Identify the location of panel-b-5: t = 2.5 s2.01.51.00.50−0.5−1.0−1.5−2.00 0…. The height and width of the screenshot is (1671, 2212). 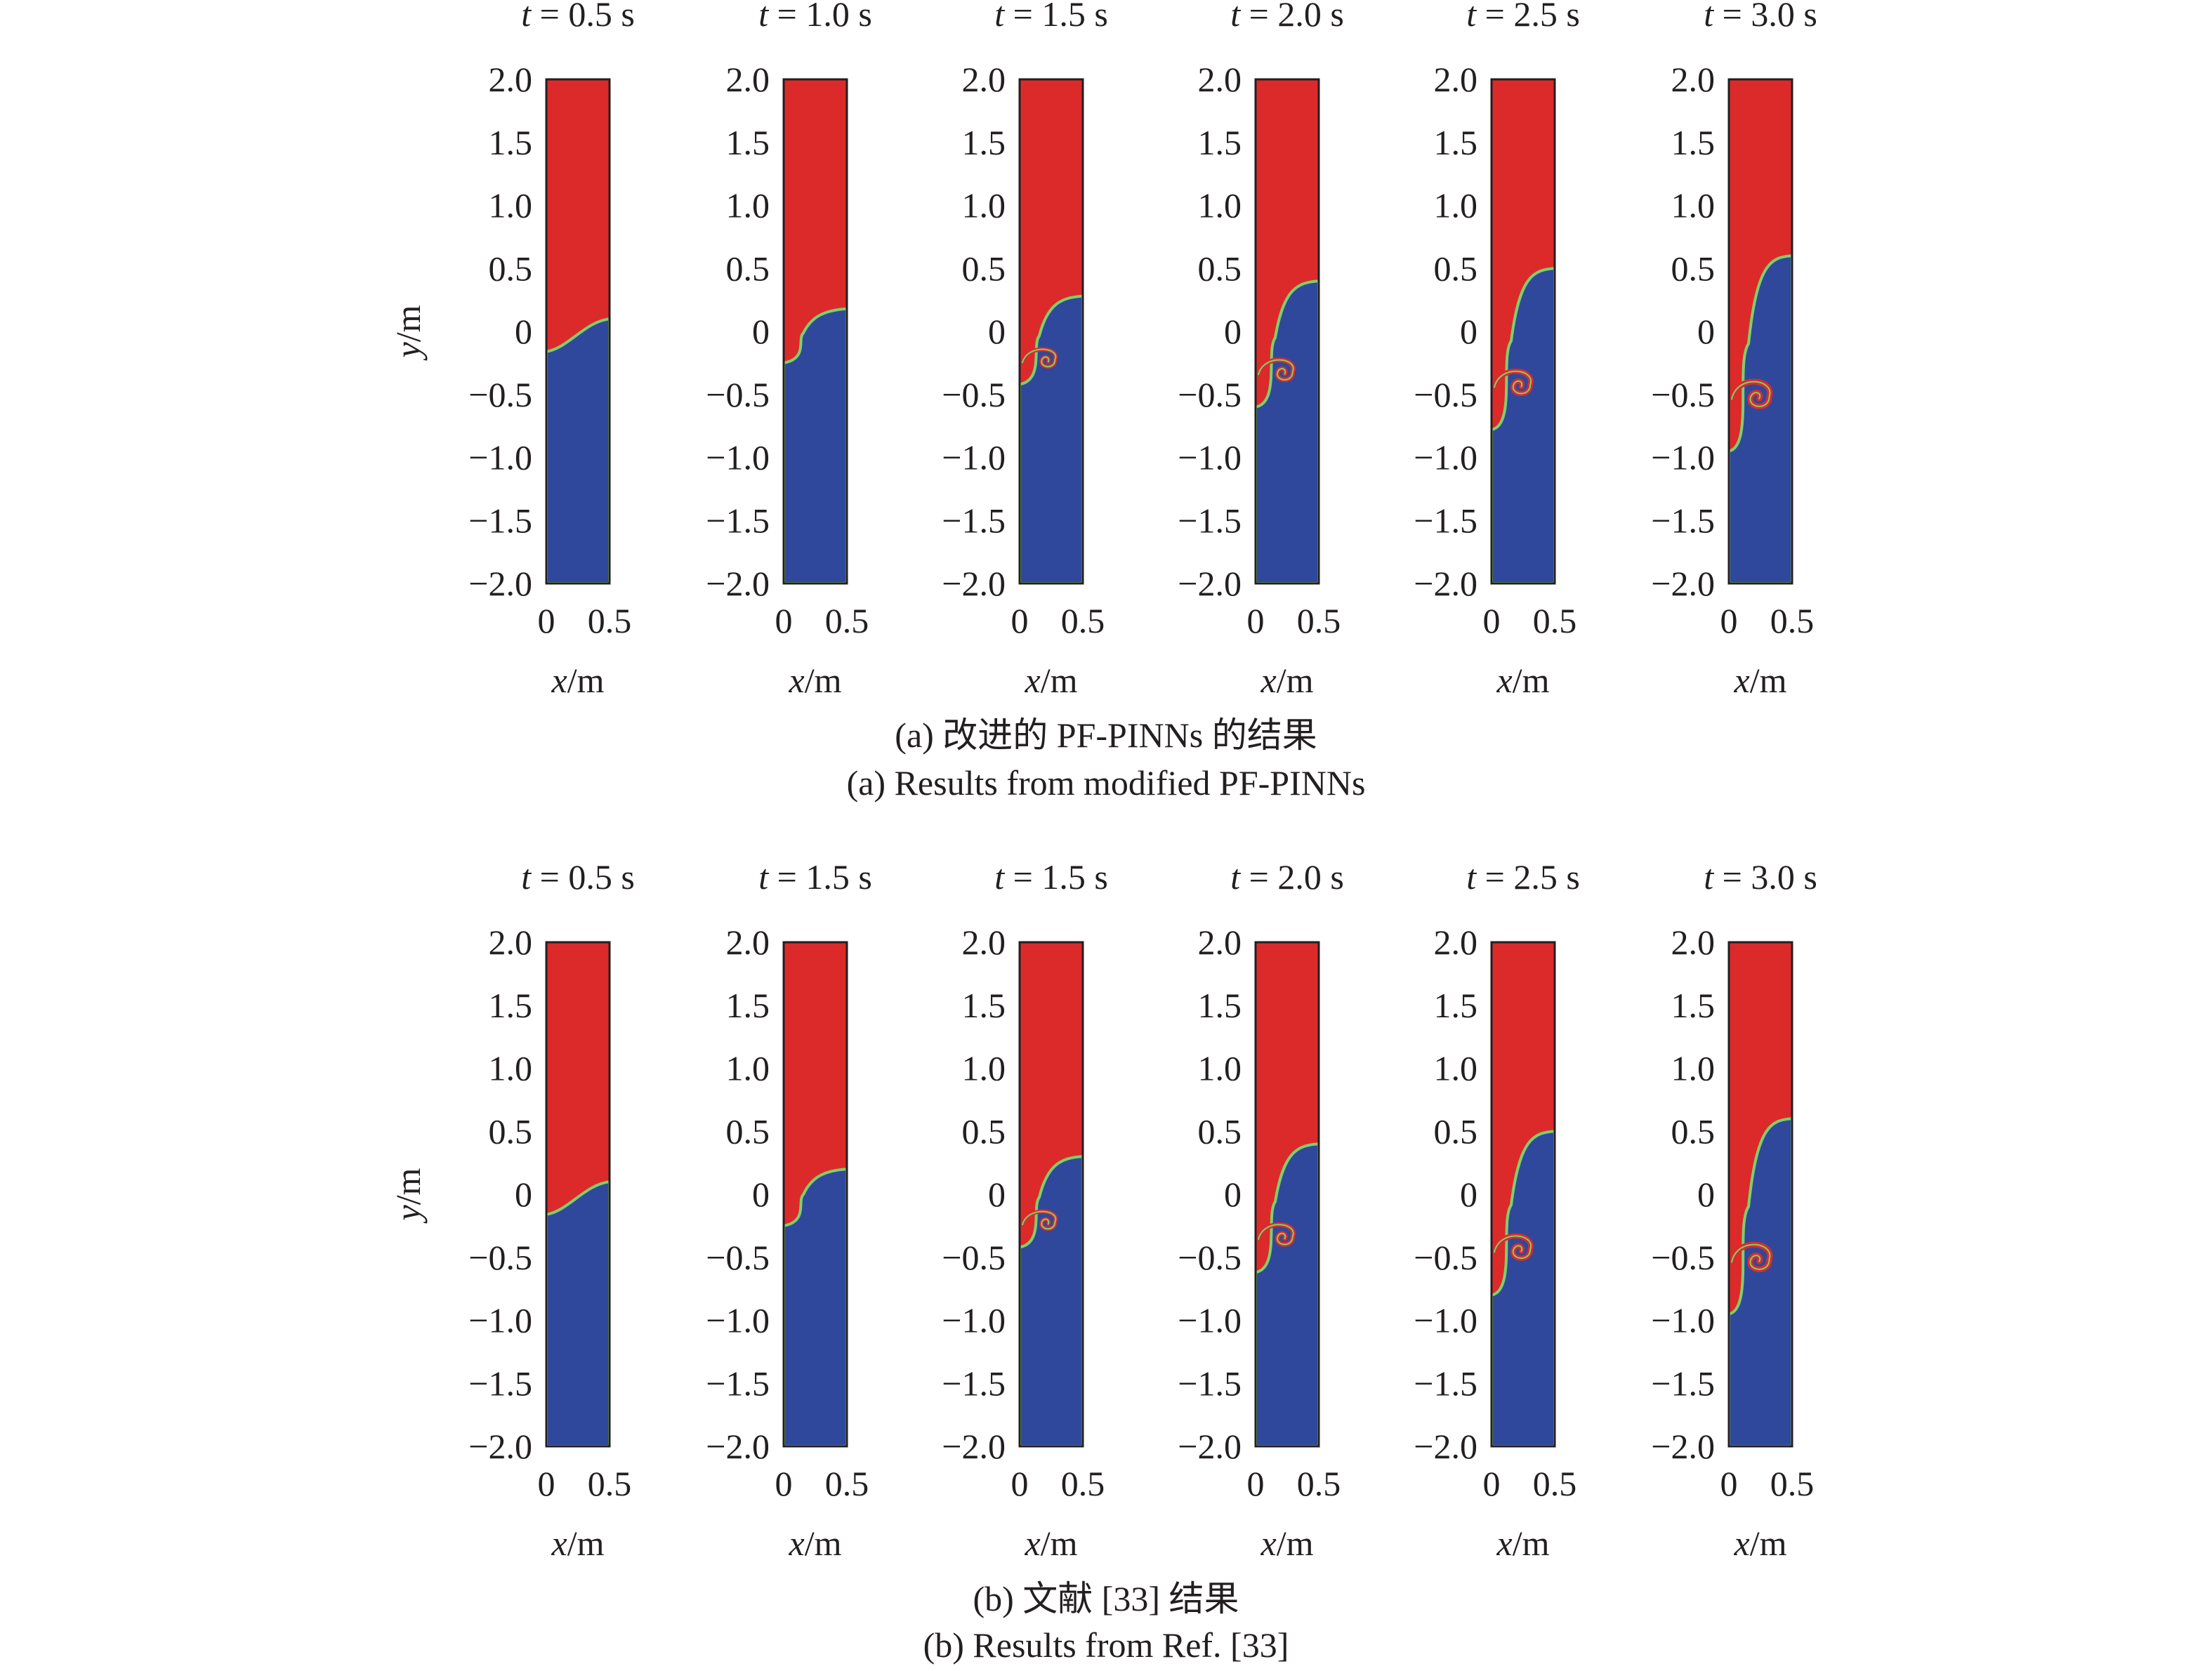
(1496, 1210).